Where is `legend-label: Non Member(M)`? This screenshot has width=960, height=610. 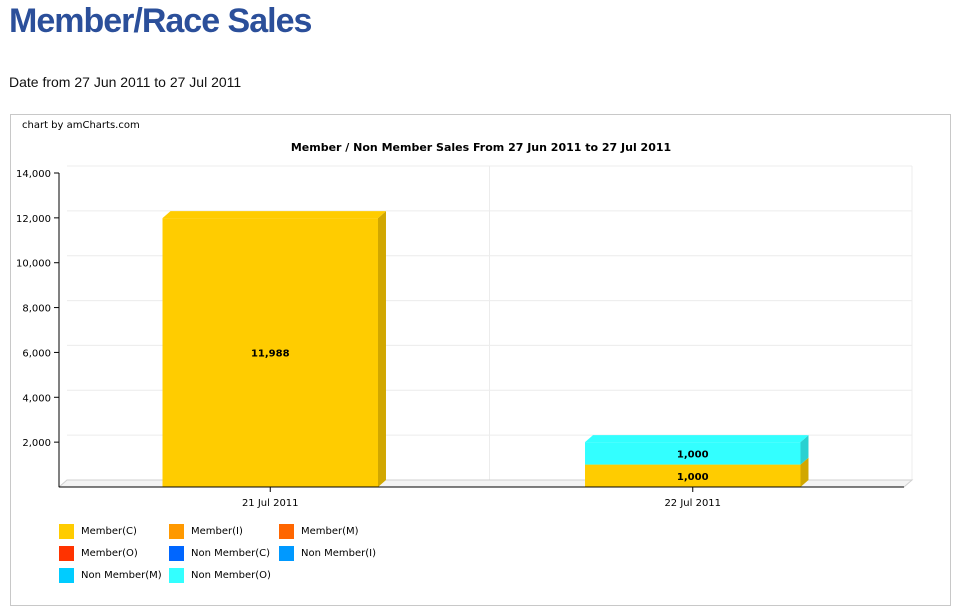
legend-label: Non Member(M) is located at coordinates (121, 575).